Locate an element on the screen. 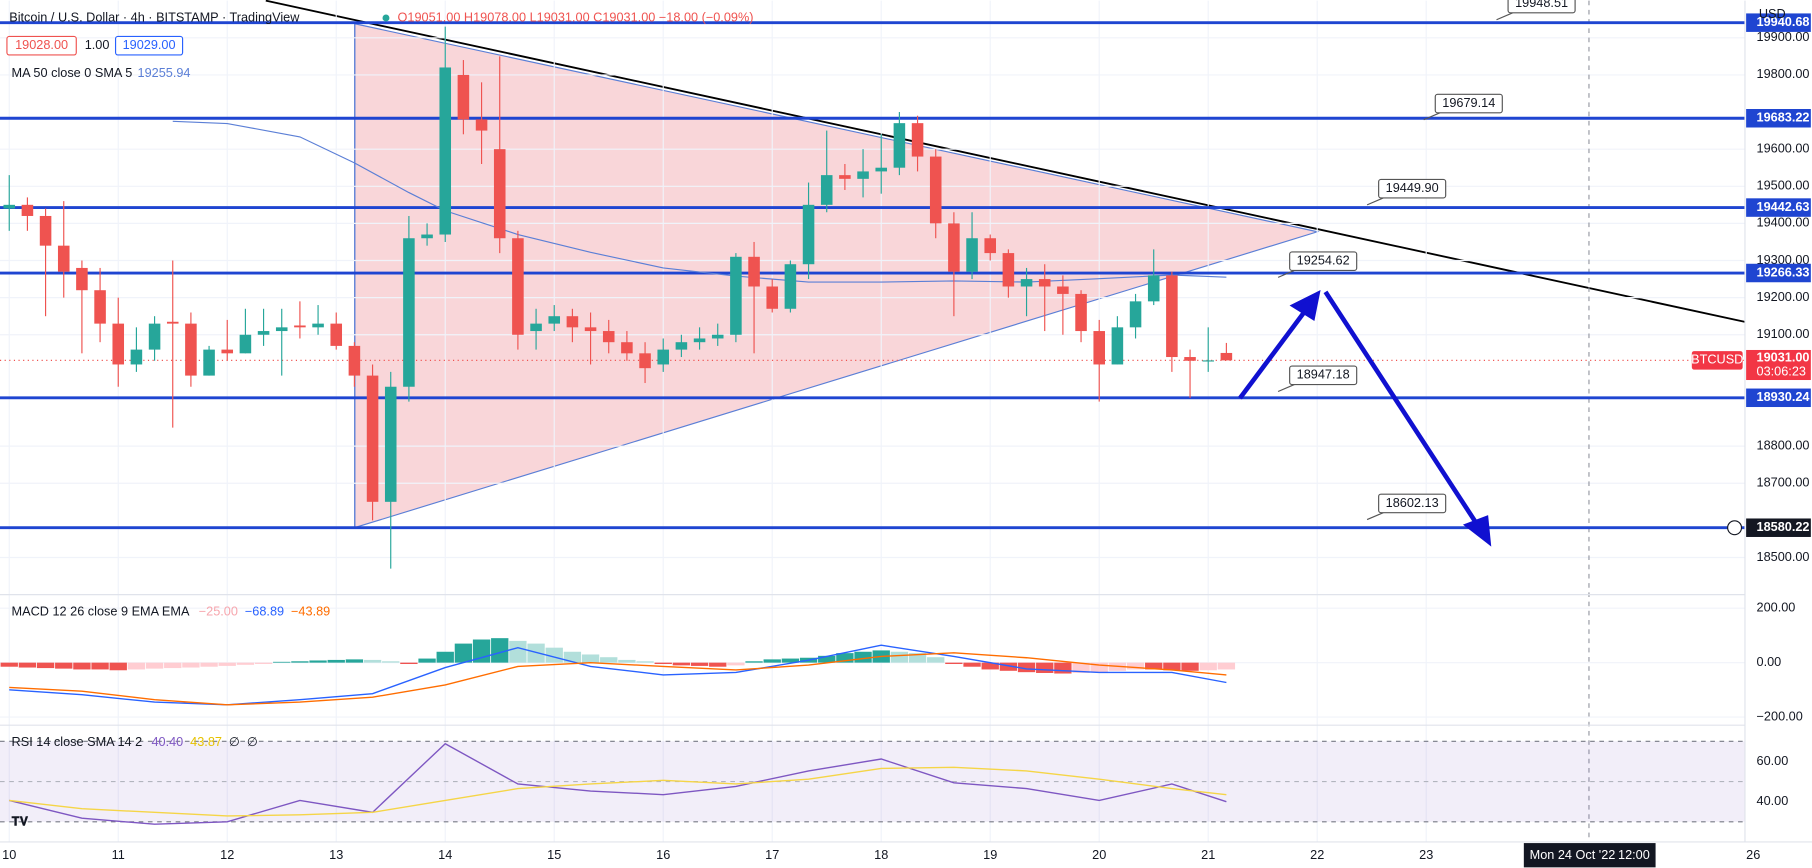 The height and width of the screenshot is (868, 1812). callout-label: 18947.18 is located at coordinates (1323, 374).